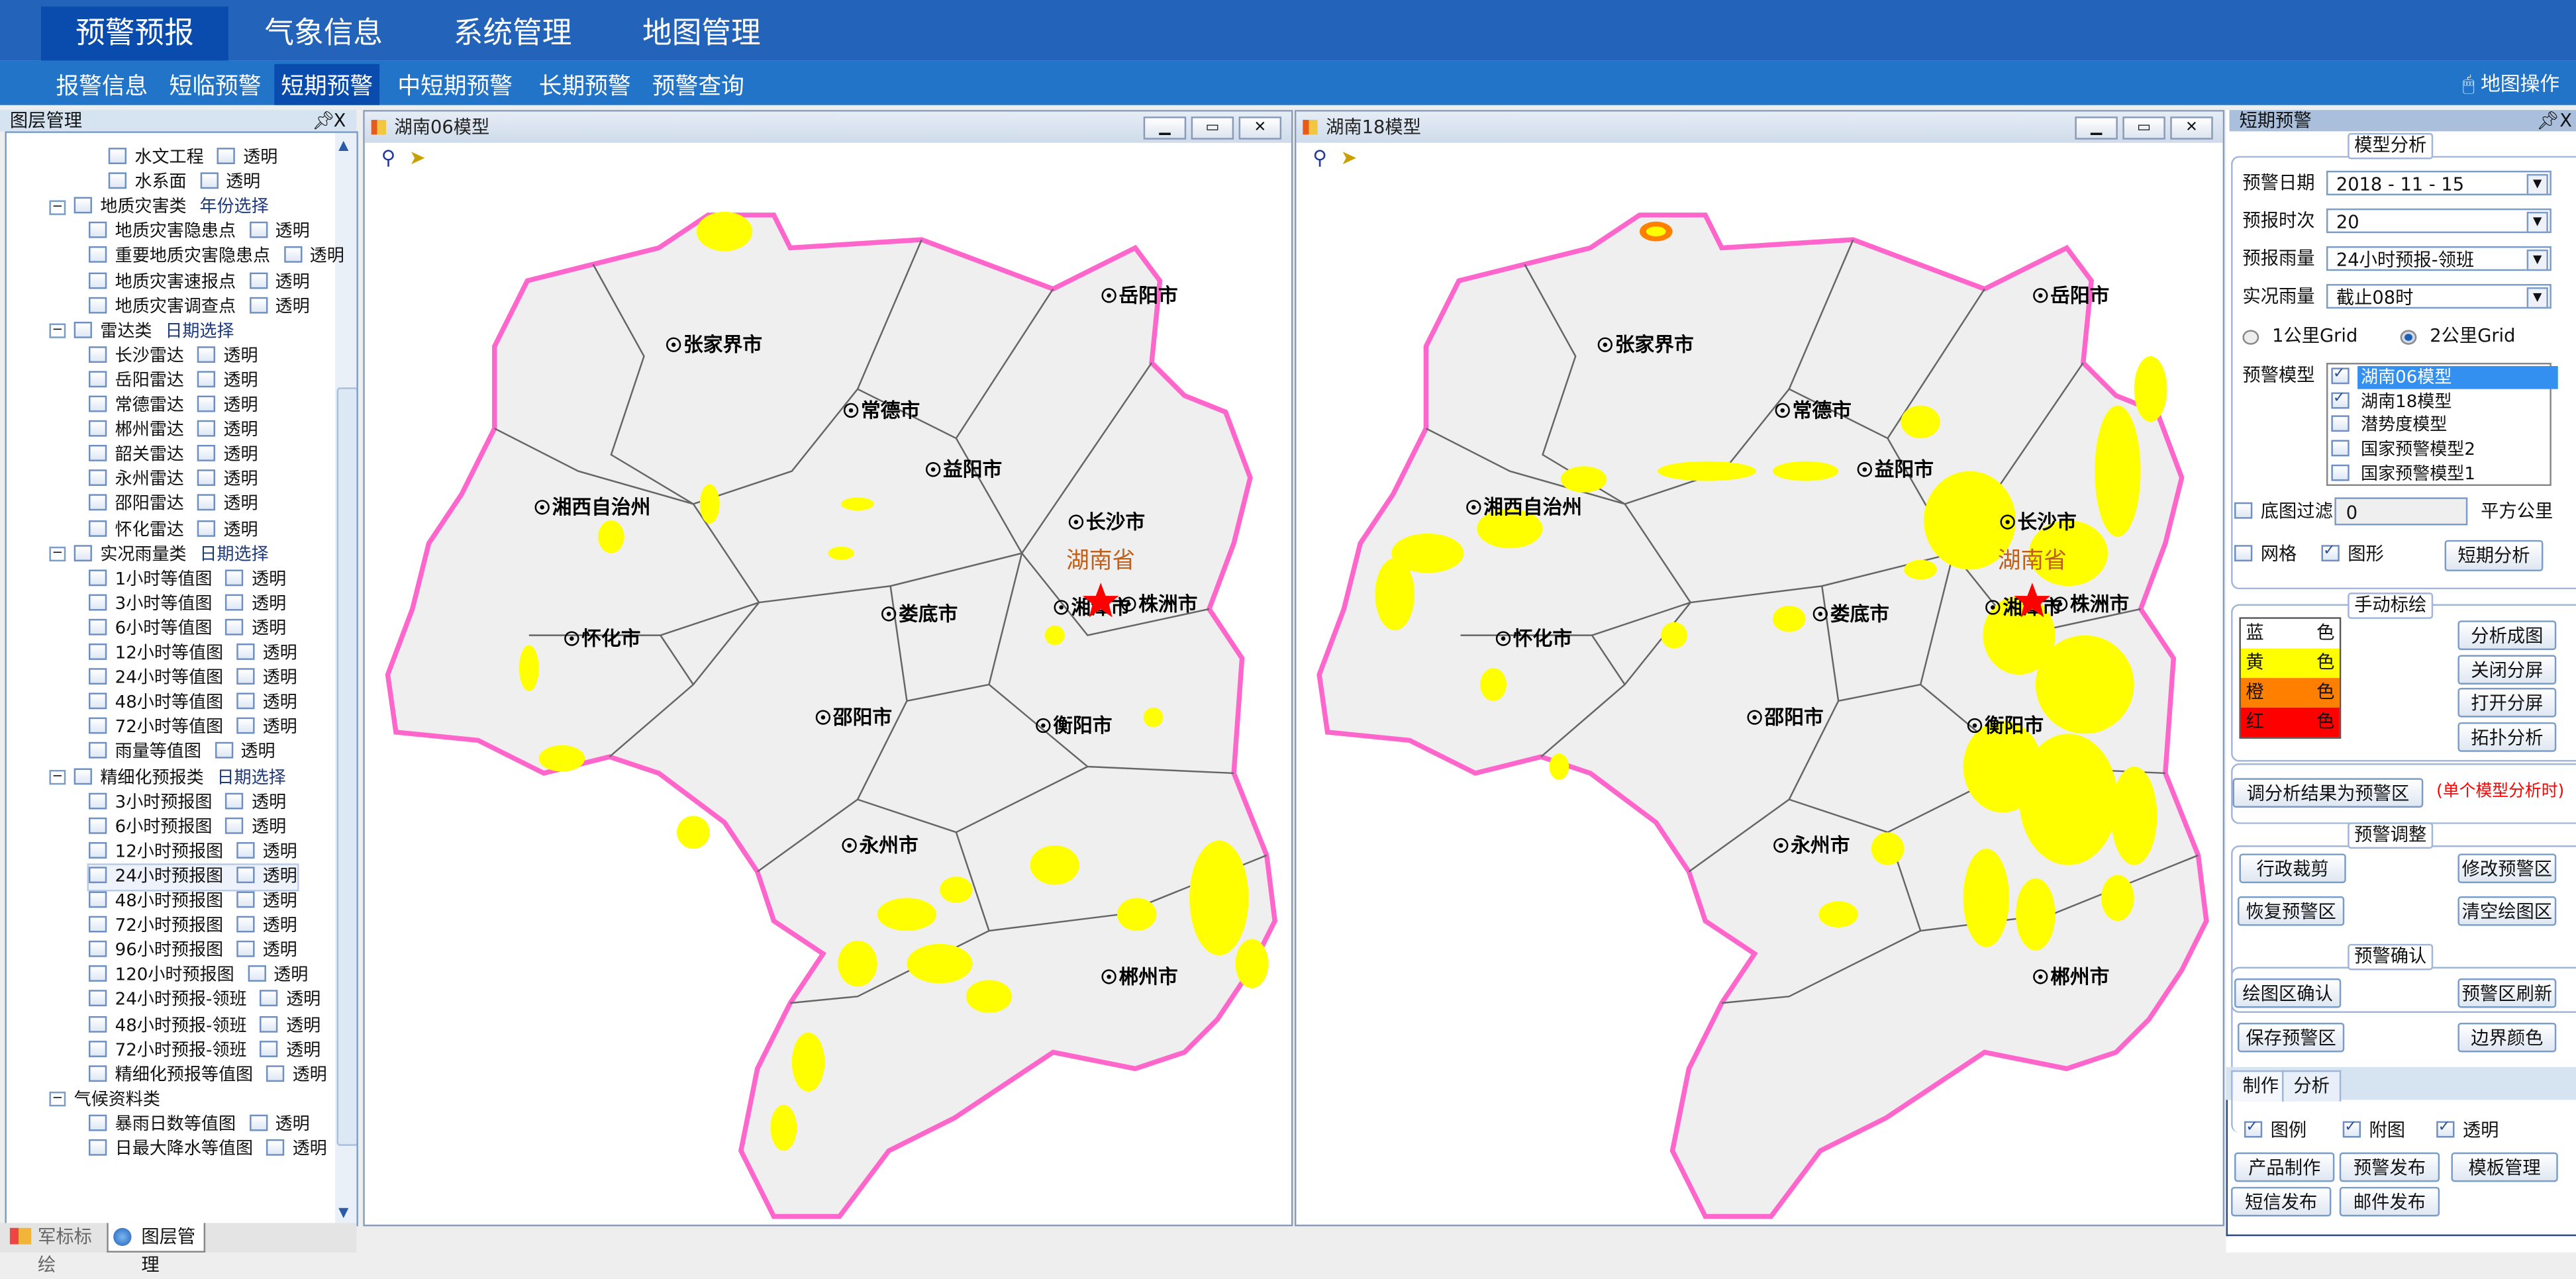 The height and width of the screenshot is (1279, 2576). What do you see at coordinates (2311, 1086) in the screenshot?
I see `tab-analysis: 分析` at bounding box center [2311, 1086].